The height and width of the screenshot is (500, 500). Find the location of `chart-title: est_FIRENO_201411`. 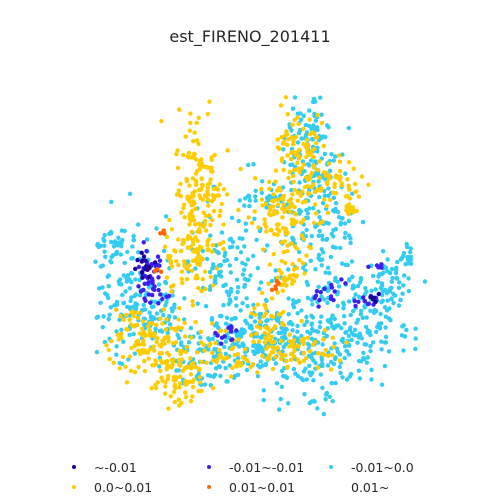

chart-title: est_FIRENO_201411 is located at coordinates (250, 36).